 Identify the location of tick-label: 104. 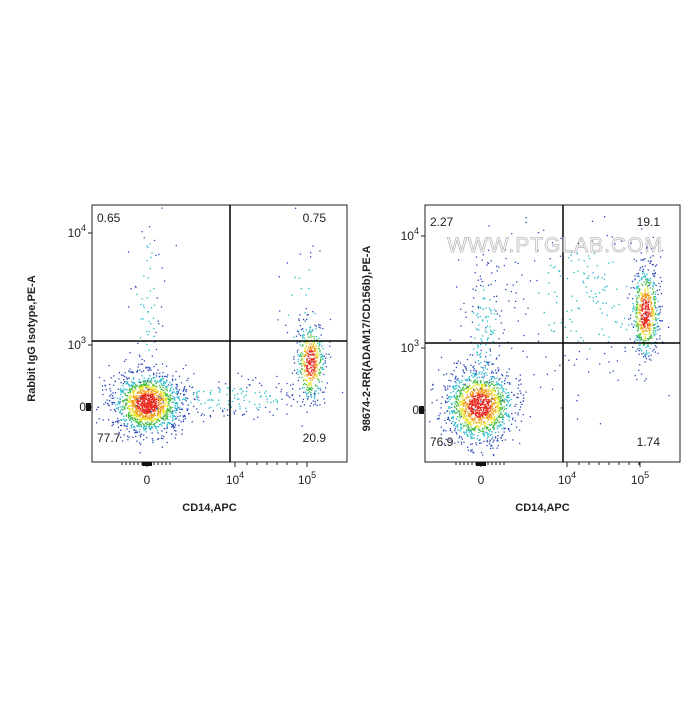
(77, 231).